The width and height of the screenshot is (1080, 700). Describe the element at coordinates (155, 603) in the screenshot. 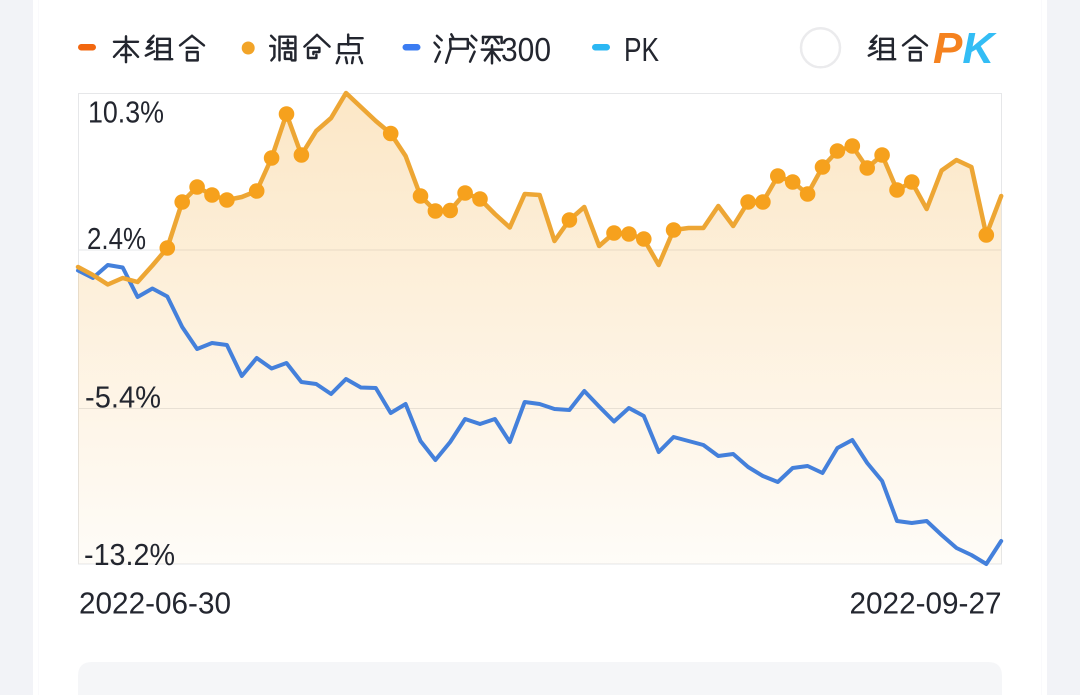

I see `svg-text: 2022-06-30` at that location.